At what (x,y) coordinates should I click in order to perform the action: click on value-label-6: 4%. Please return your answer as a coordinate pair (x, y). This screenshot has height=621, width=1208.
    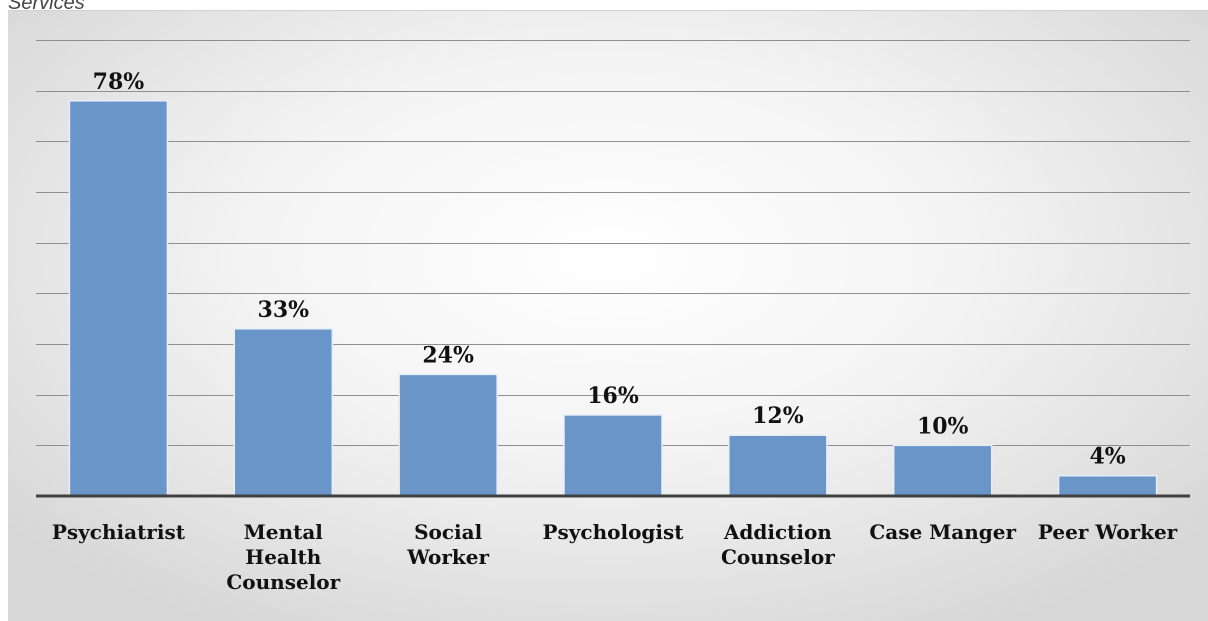
    Looking at the image, I should click on (1107, 457).